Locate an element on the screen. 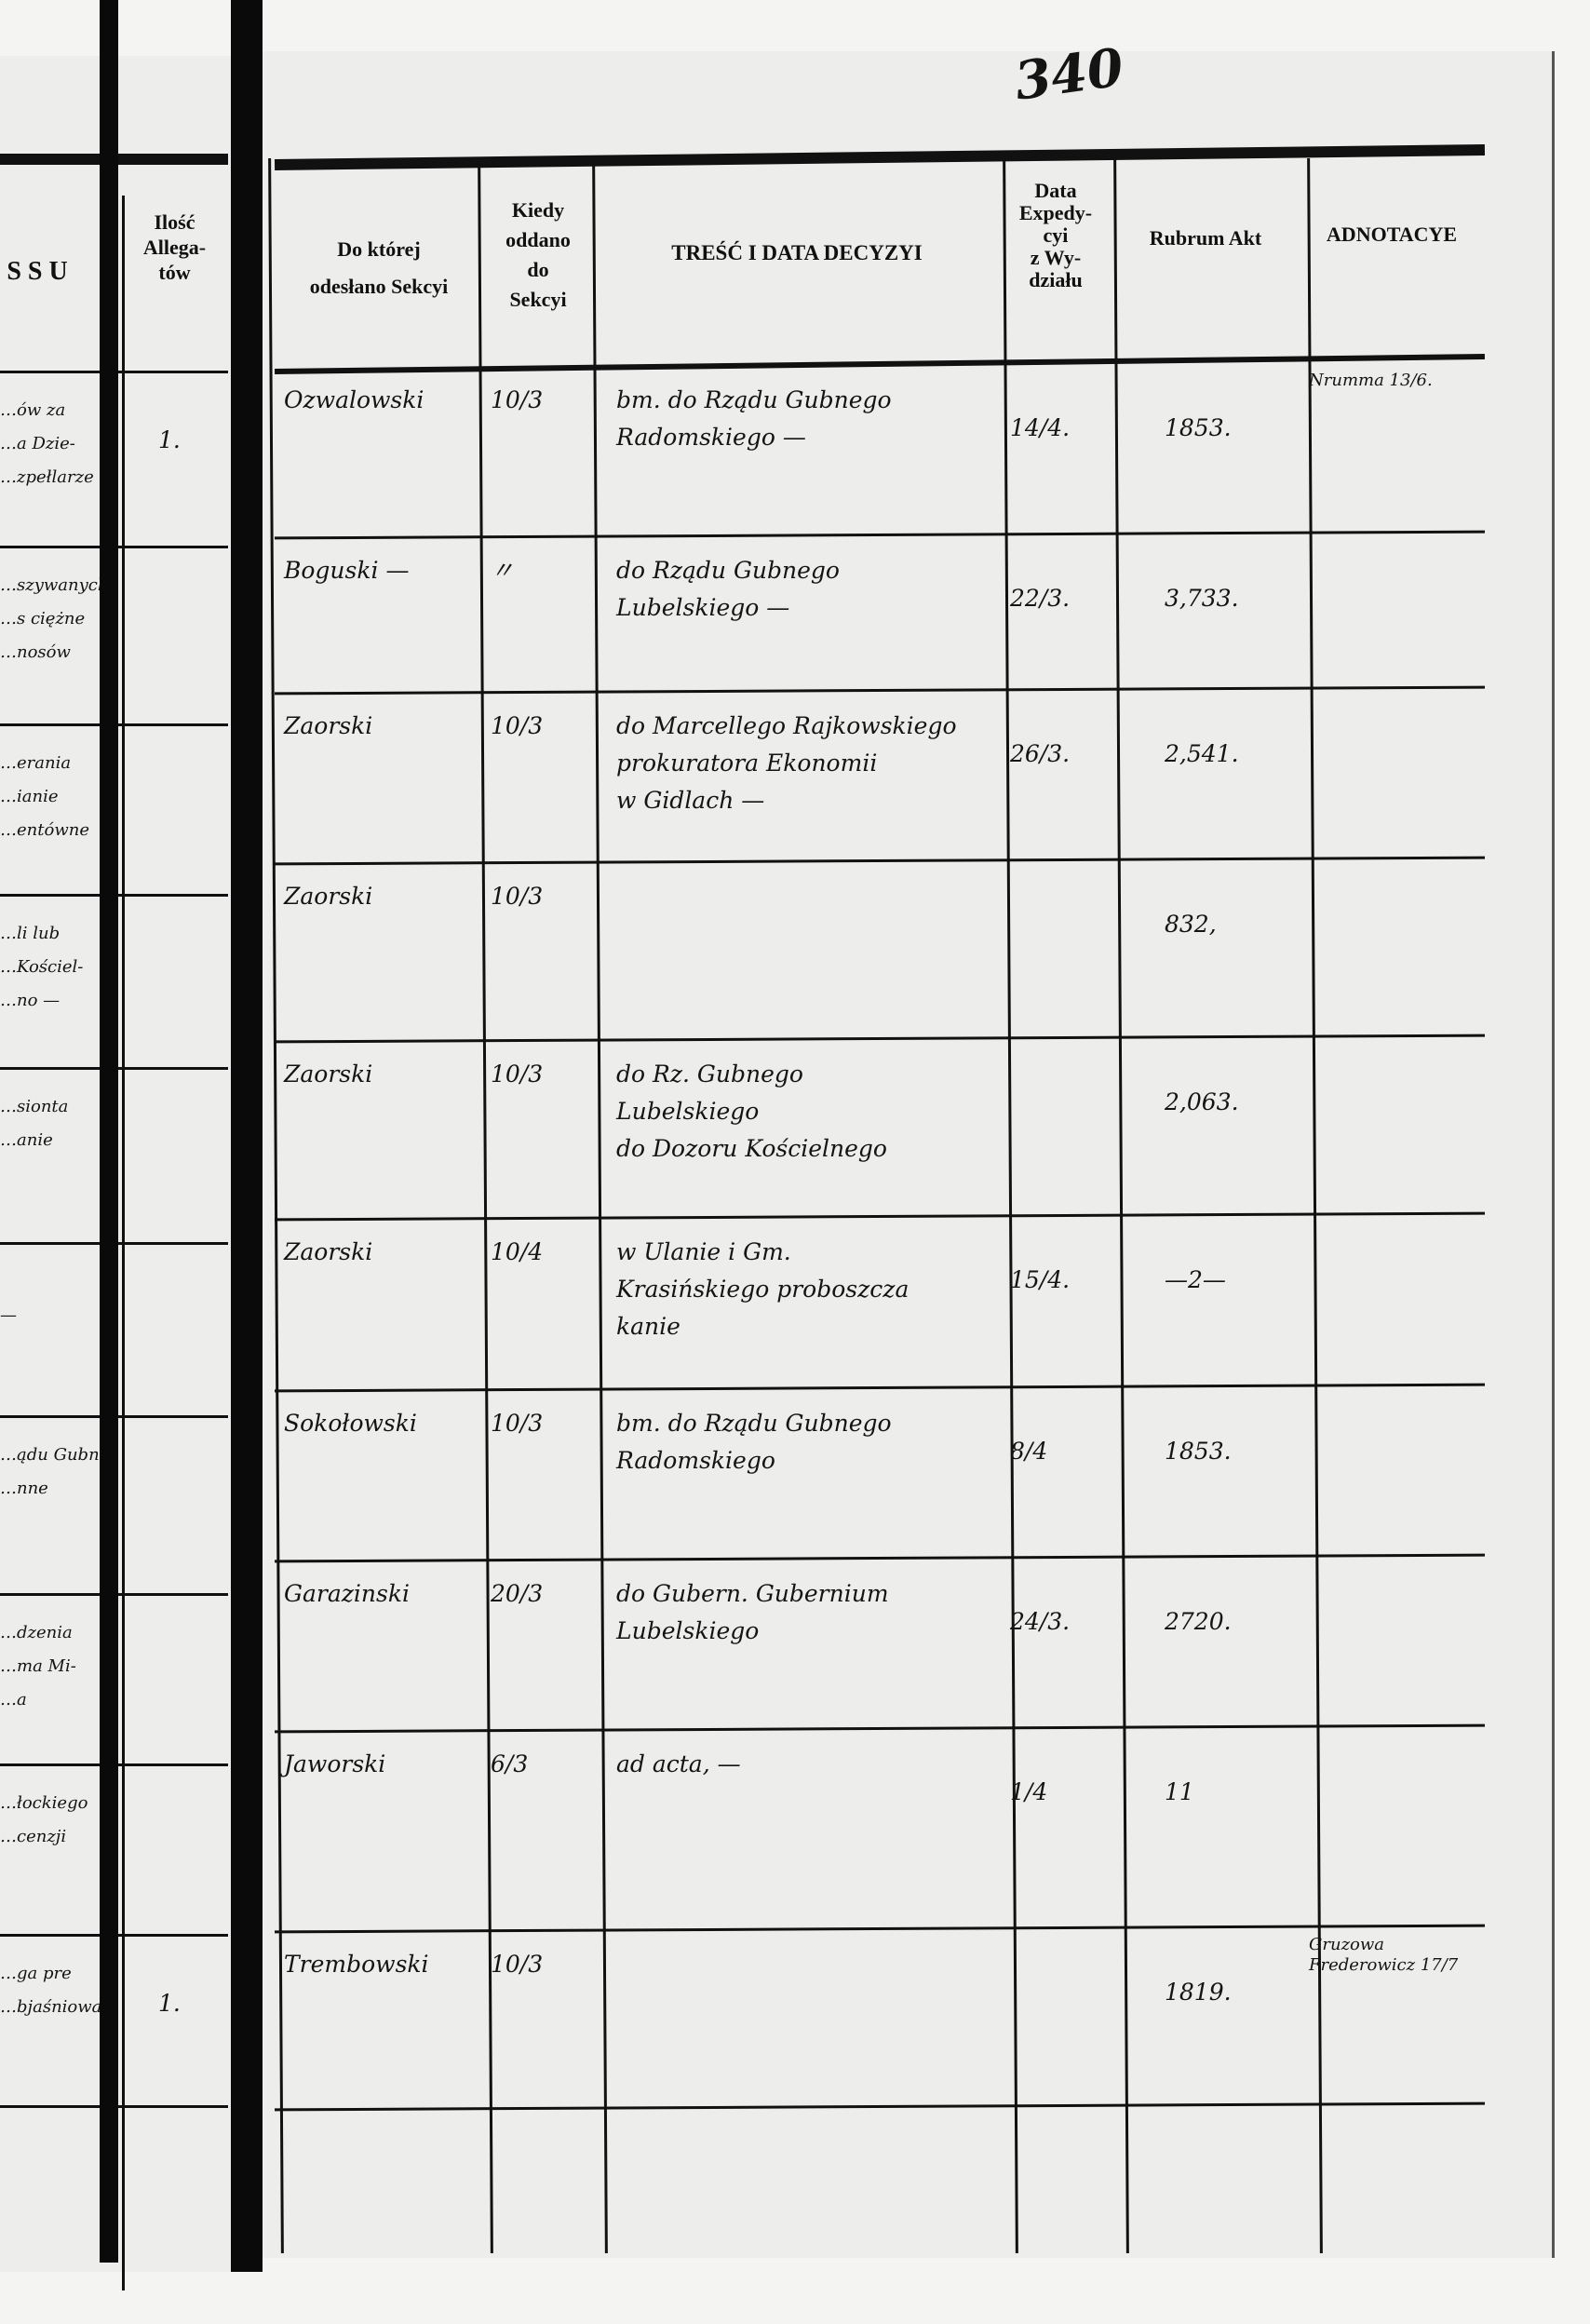 Image resolution: width=1590 pixels, height=2324 pixels. cell-data-exp: 15/4. is located at coordinates (1040, 1279).